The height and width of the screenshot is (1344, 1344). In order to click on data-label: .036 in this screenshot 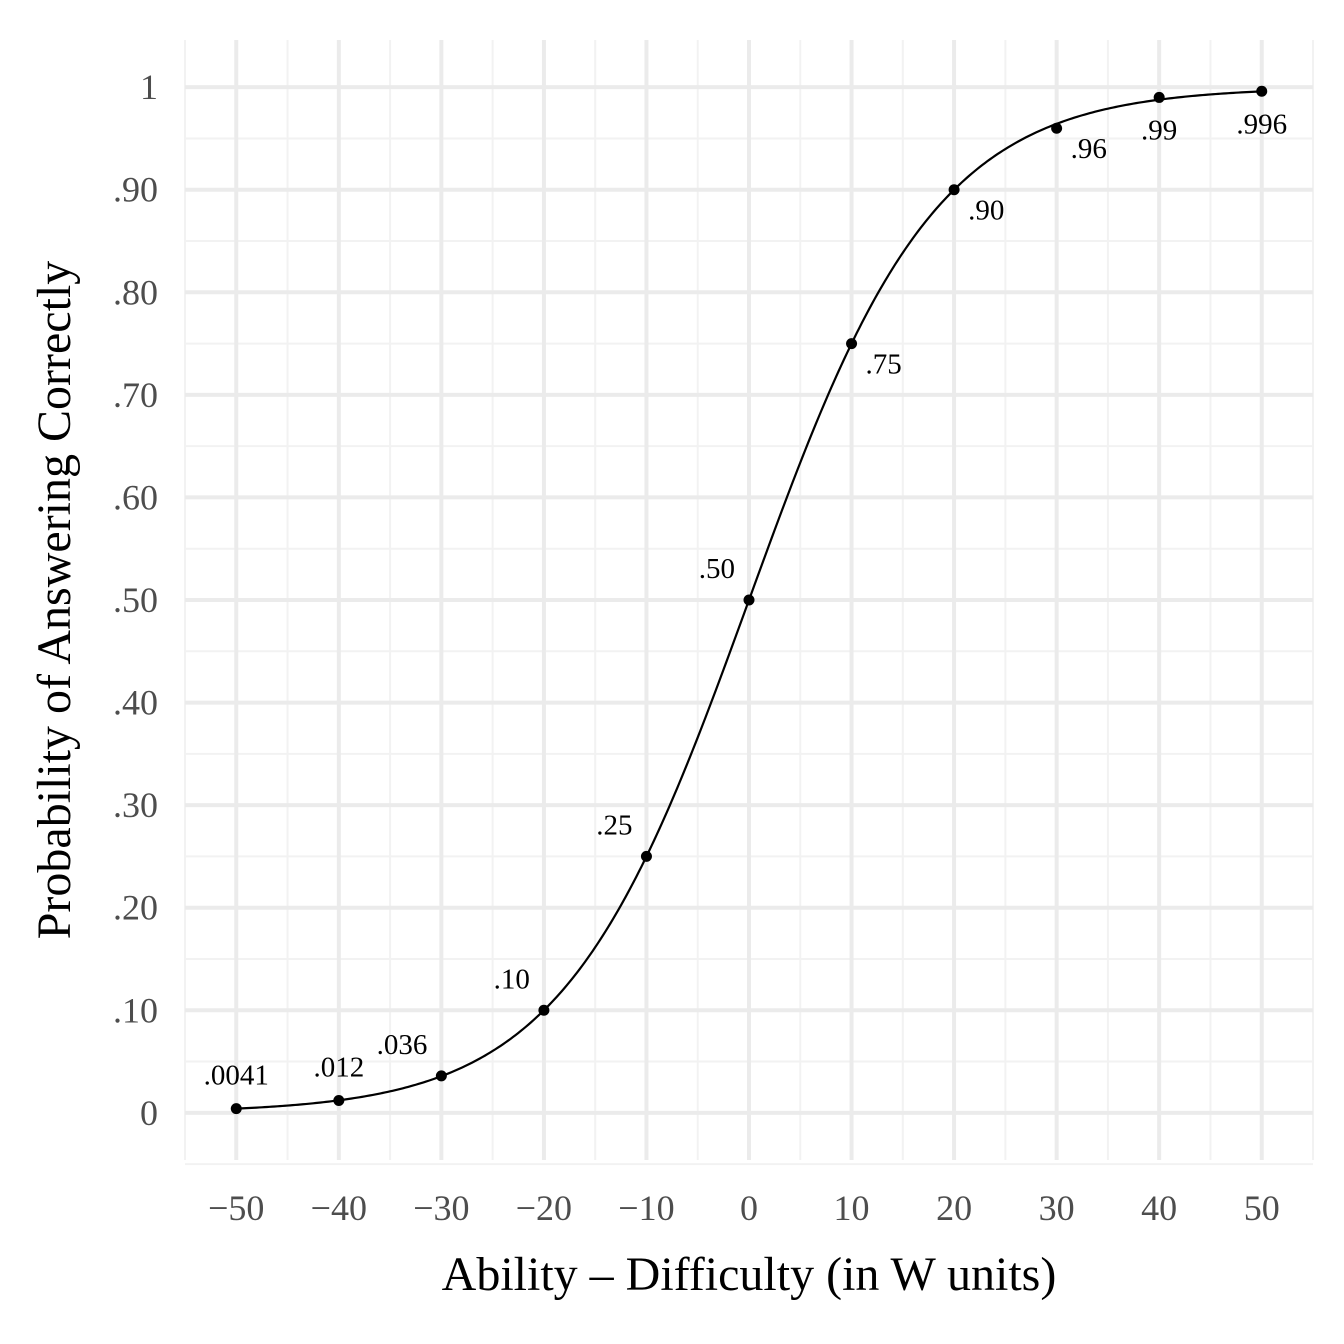, I will do `click(402, 1045)`.